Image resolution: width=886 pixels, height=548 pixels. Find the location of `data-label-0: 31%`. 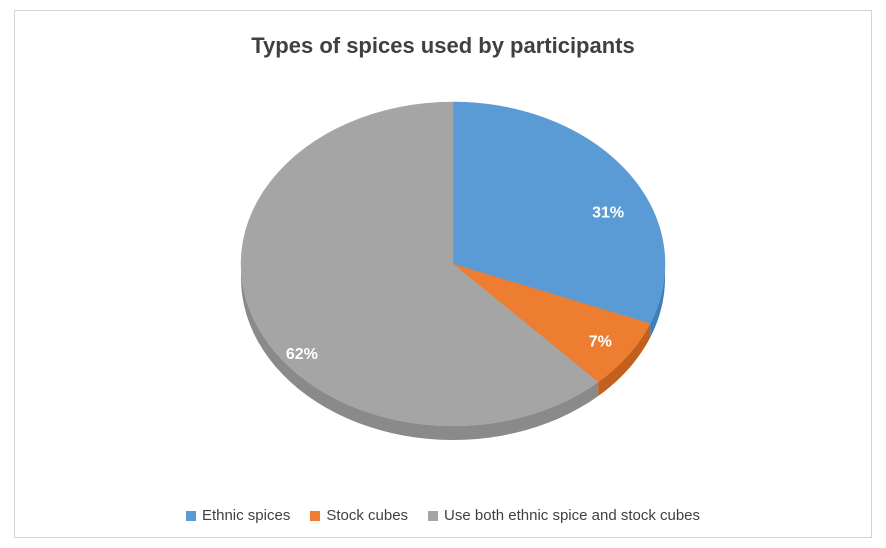

data-label-0: 31% is located at coordinates (608, 213).